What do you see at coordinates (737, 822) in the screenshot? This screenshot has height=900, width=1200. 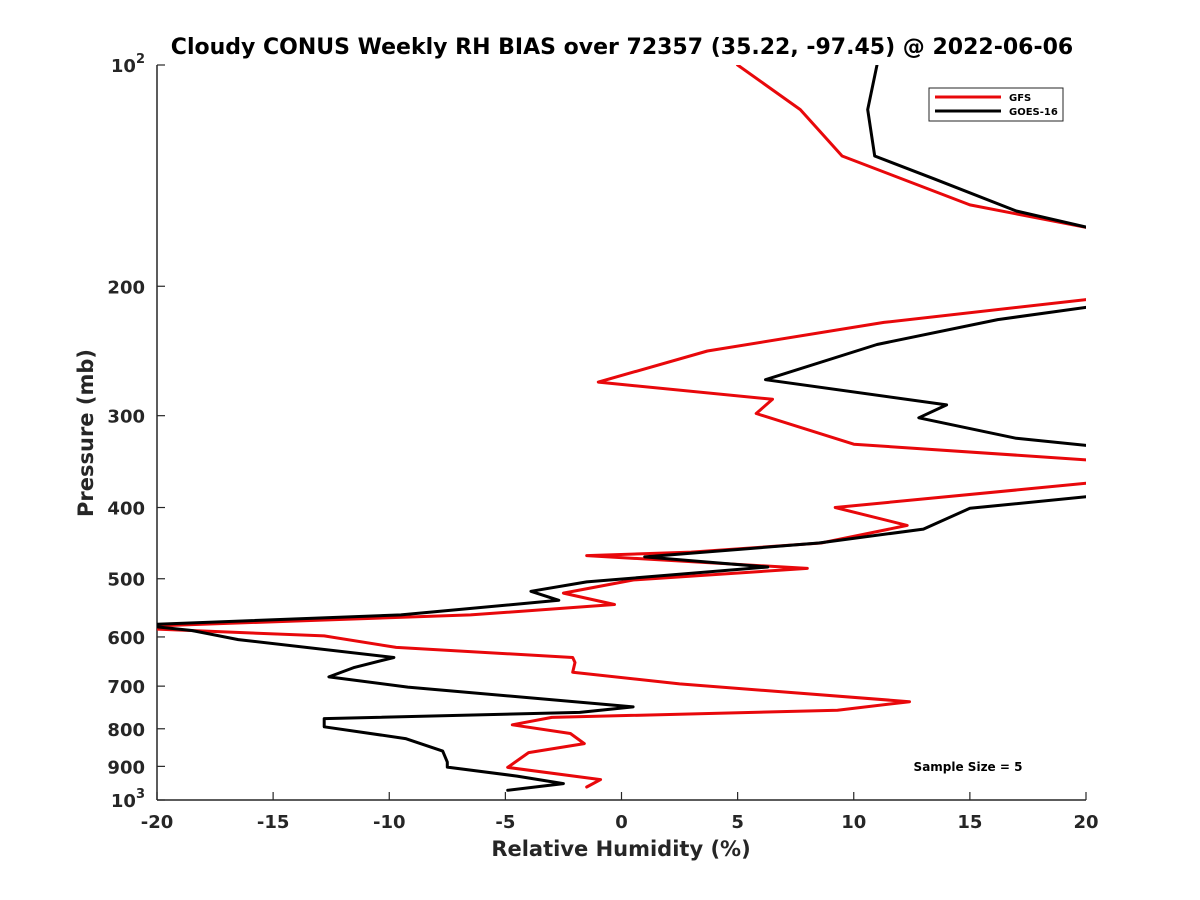 I see `x-tick-label: 5` at bounding box center [737, 822].